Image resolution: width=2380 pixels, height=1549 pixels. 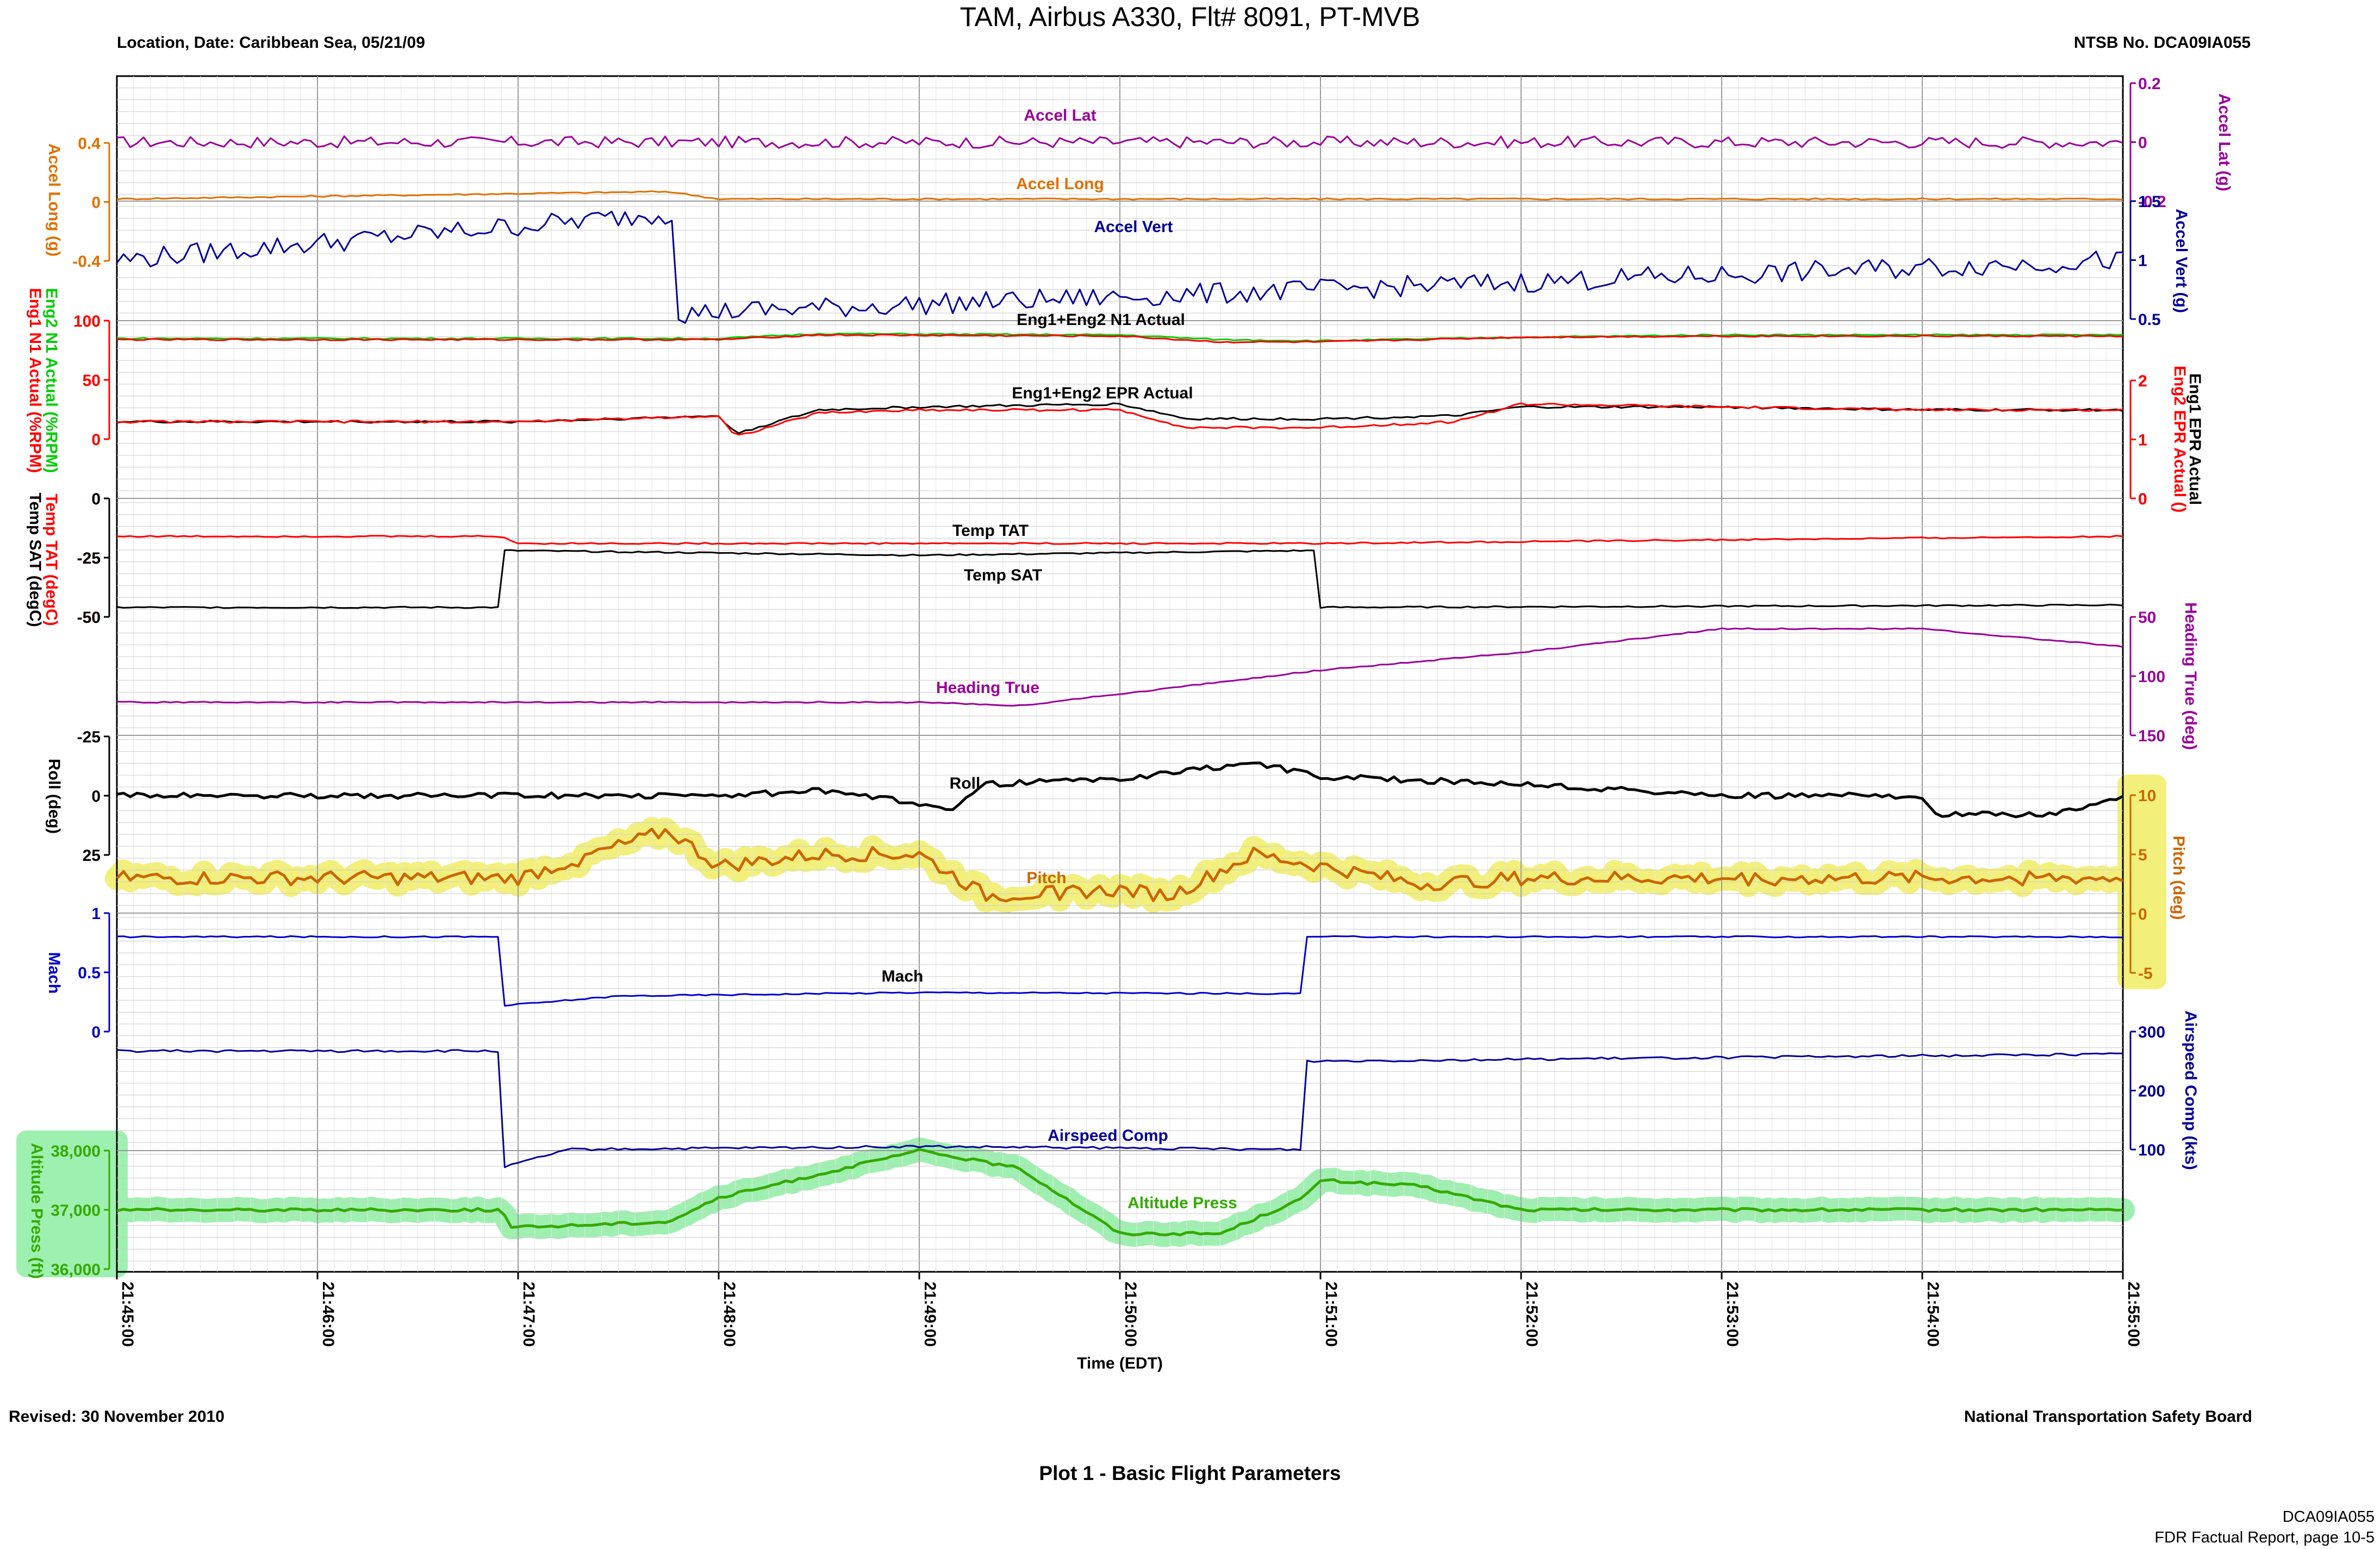 I want to click on series-label-heading-true: Heading True, so click(x=987, y=688).